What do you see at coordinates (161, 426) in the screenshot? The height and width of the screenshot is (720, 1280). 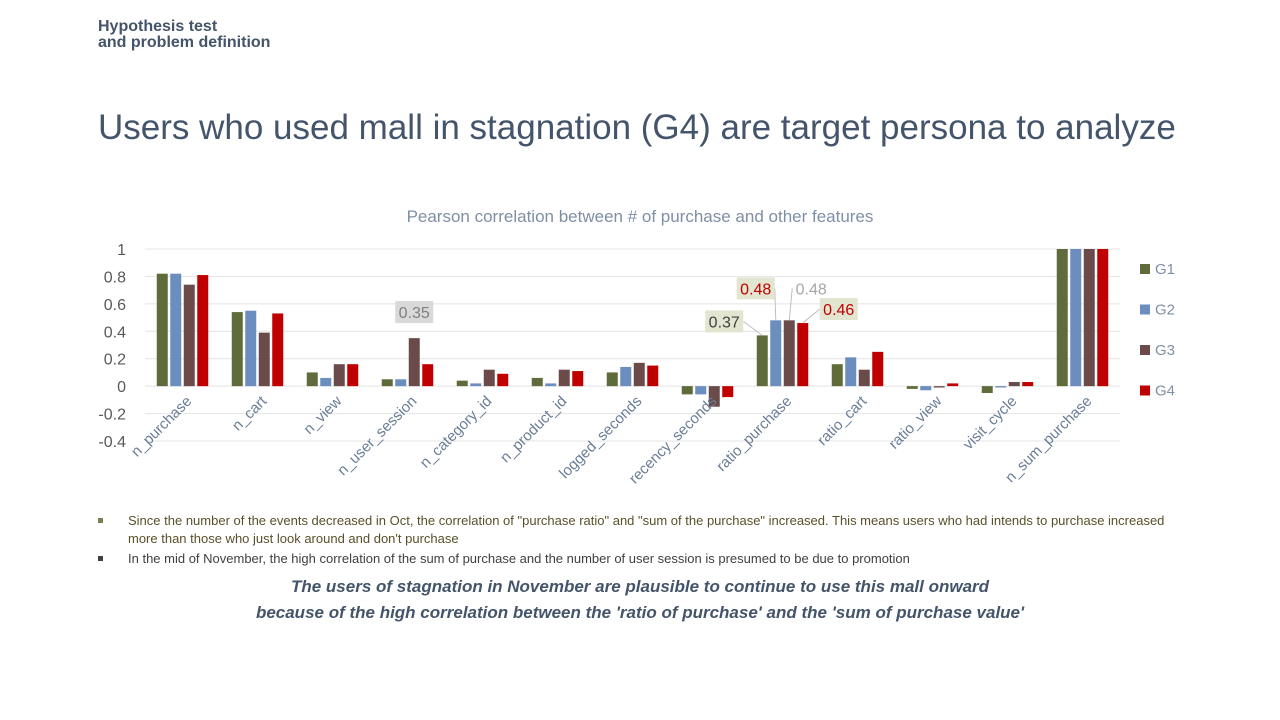 I see `x-tick-label: n_purchase` at bounding box center [161, 426].